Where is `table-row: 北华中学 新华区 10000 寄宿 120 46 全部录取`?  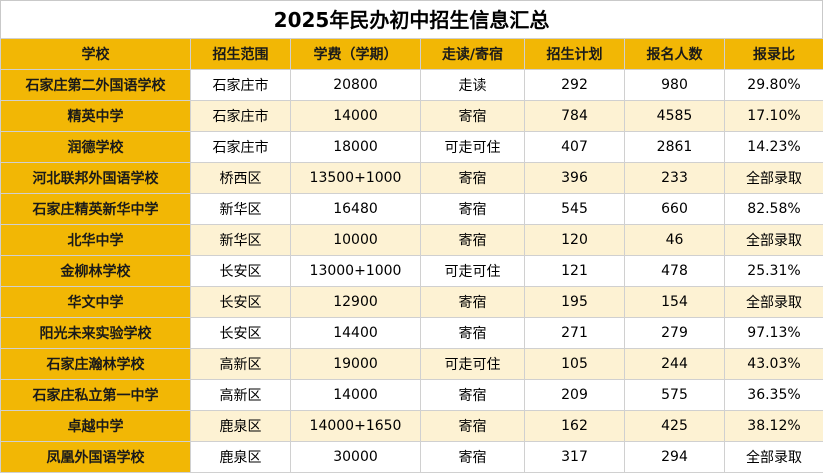 table-row: 北华中学 新华区 10000 寄宿 120 46 全部录取 is located at coordinates (412, 240).